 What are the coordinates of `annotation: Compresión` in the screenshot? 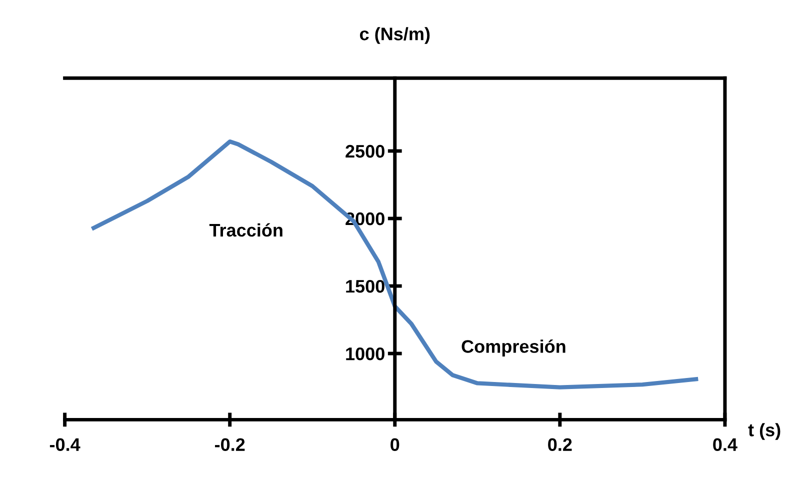 It's located at (514, 347).